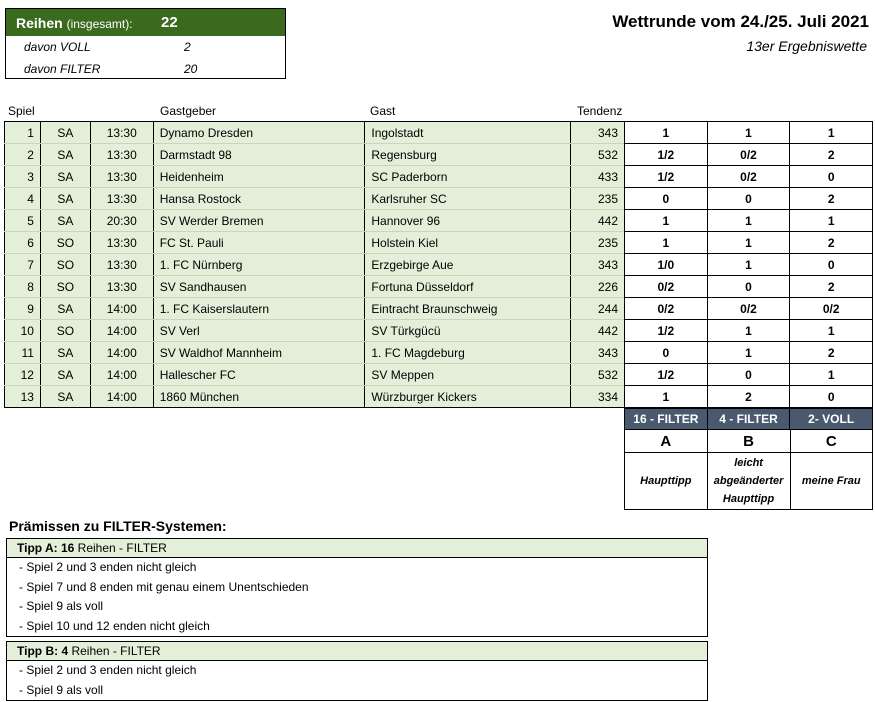 The width and height of the screenshot is (875, 702). What do you see at coordinates (22, 264) in the screenshot?
I see `game-nr: 7` at bounding box center [22, 264].